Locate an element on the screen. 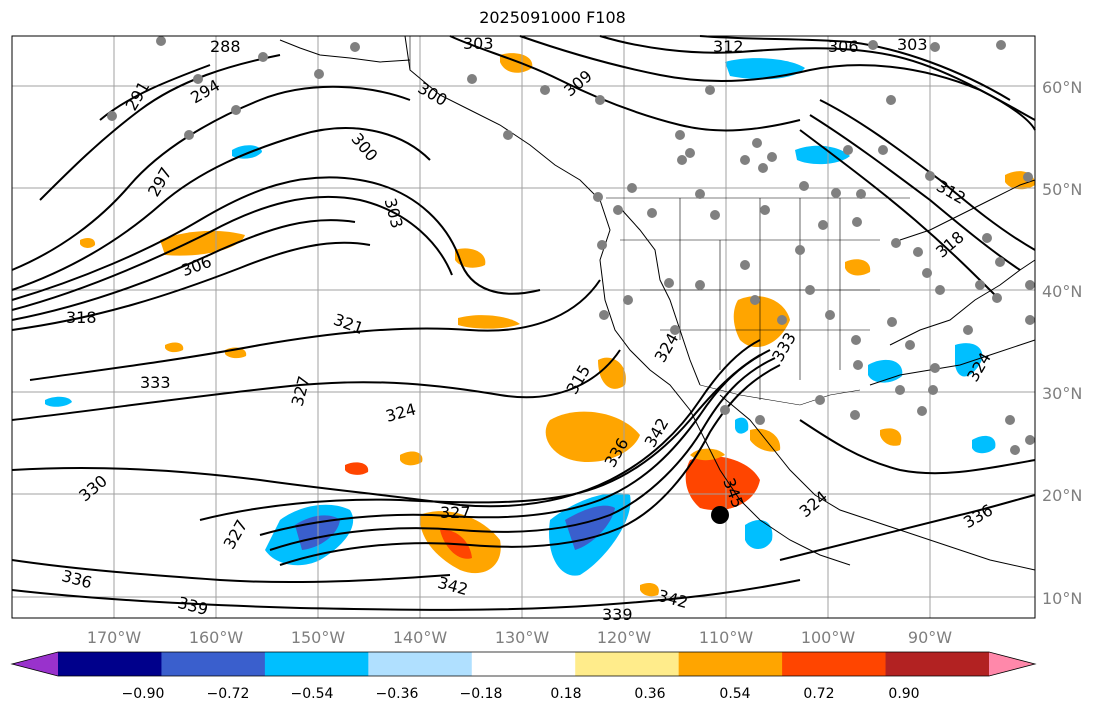 Image resolution: width=1105 pixels, height=712 pixels. colorbar-tick: −0.18 is located at coordinates (481, 694).